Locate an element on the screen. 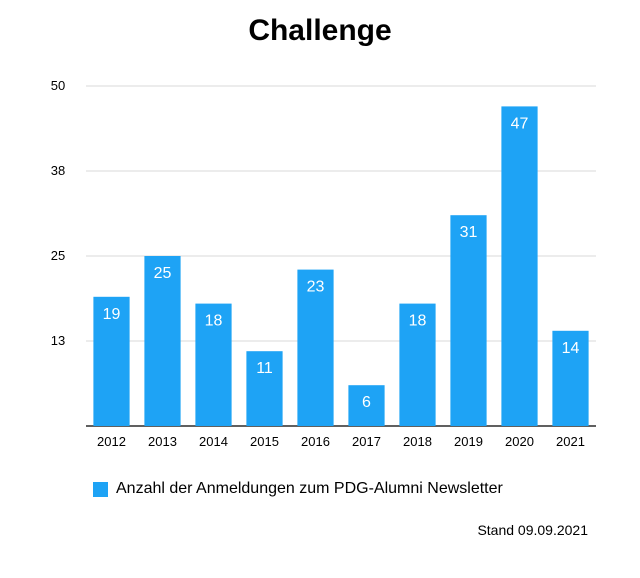  chart-title: Challenge is located at coordinates (320, 30).